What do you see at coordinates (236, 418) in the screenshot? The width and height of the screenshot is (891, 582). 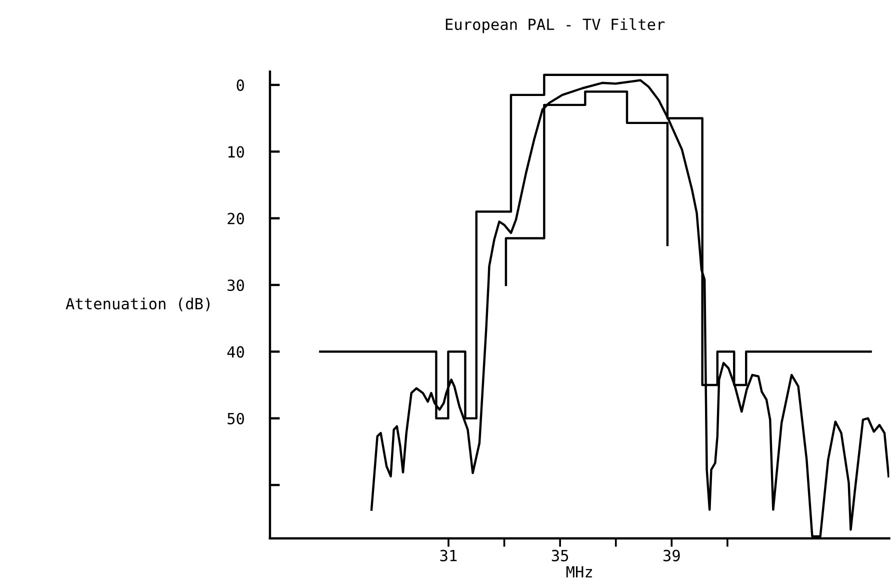 I see `y-tick-label: 50` at bounding box center [236, 418].